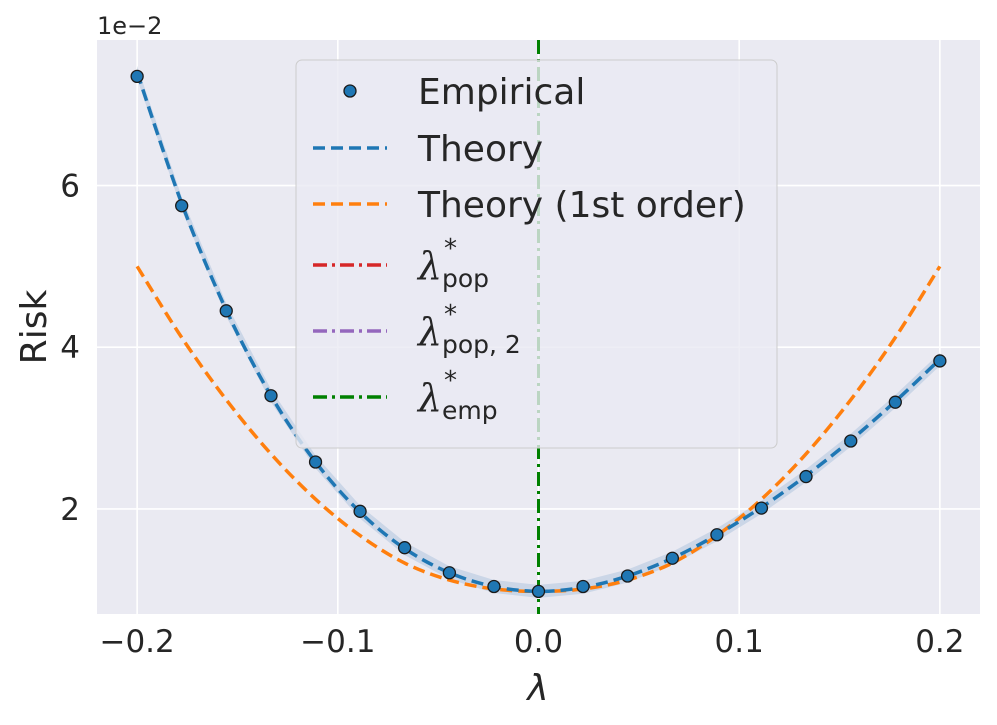 The width and height of the screenshot is (997, 725). I want to click on legend-item: Theory (1st order), so click(529, 205).